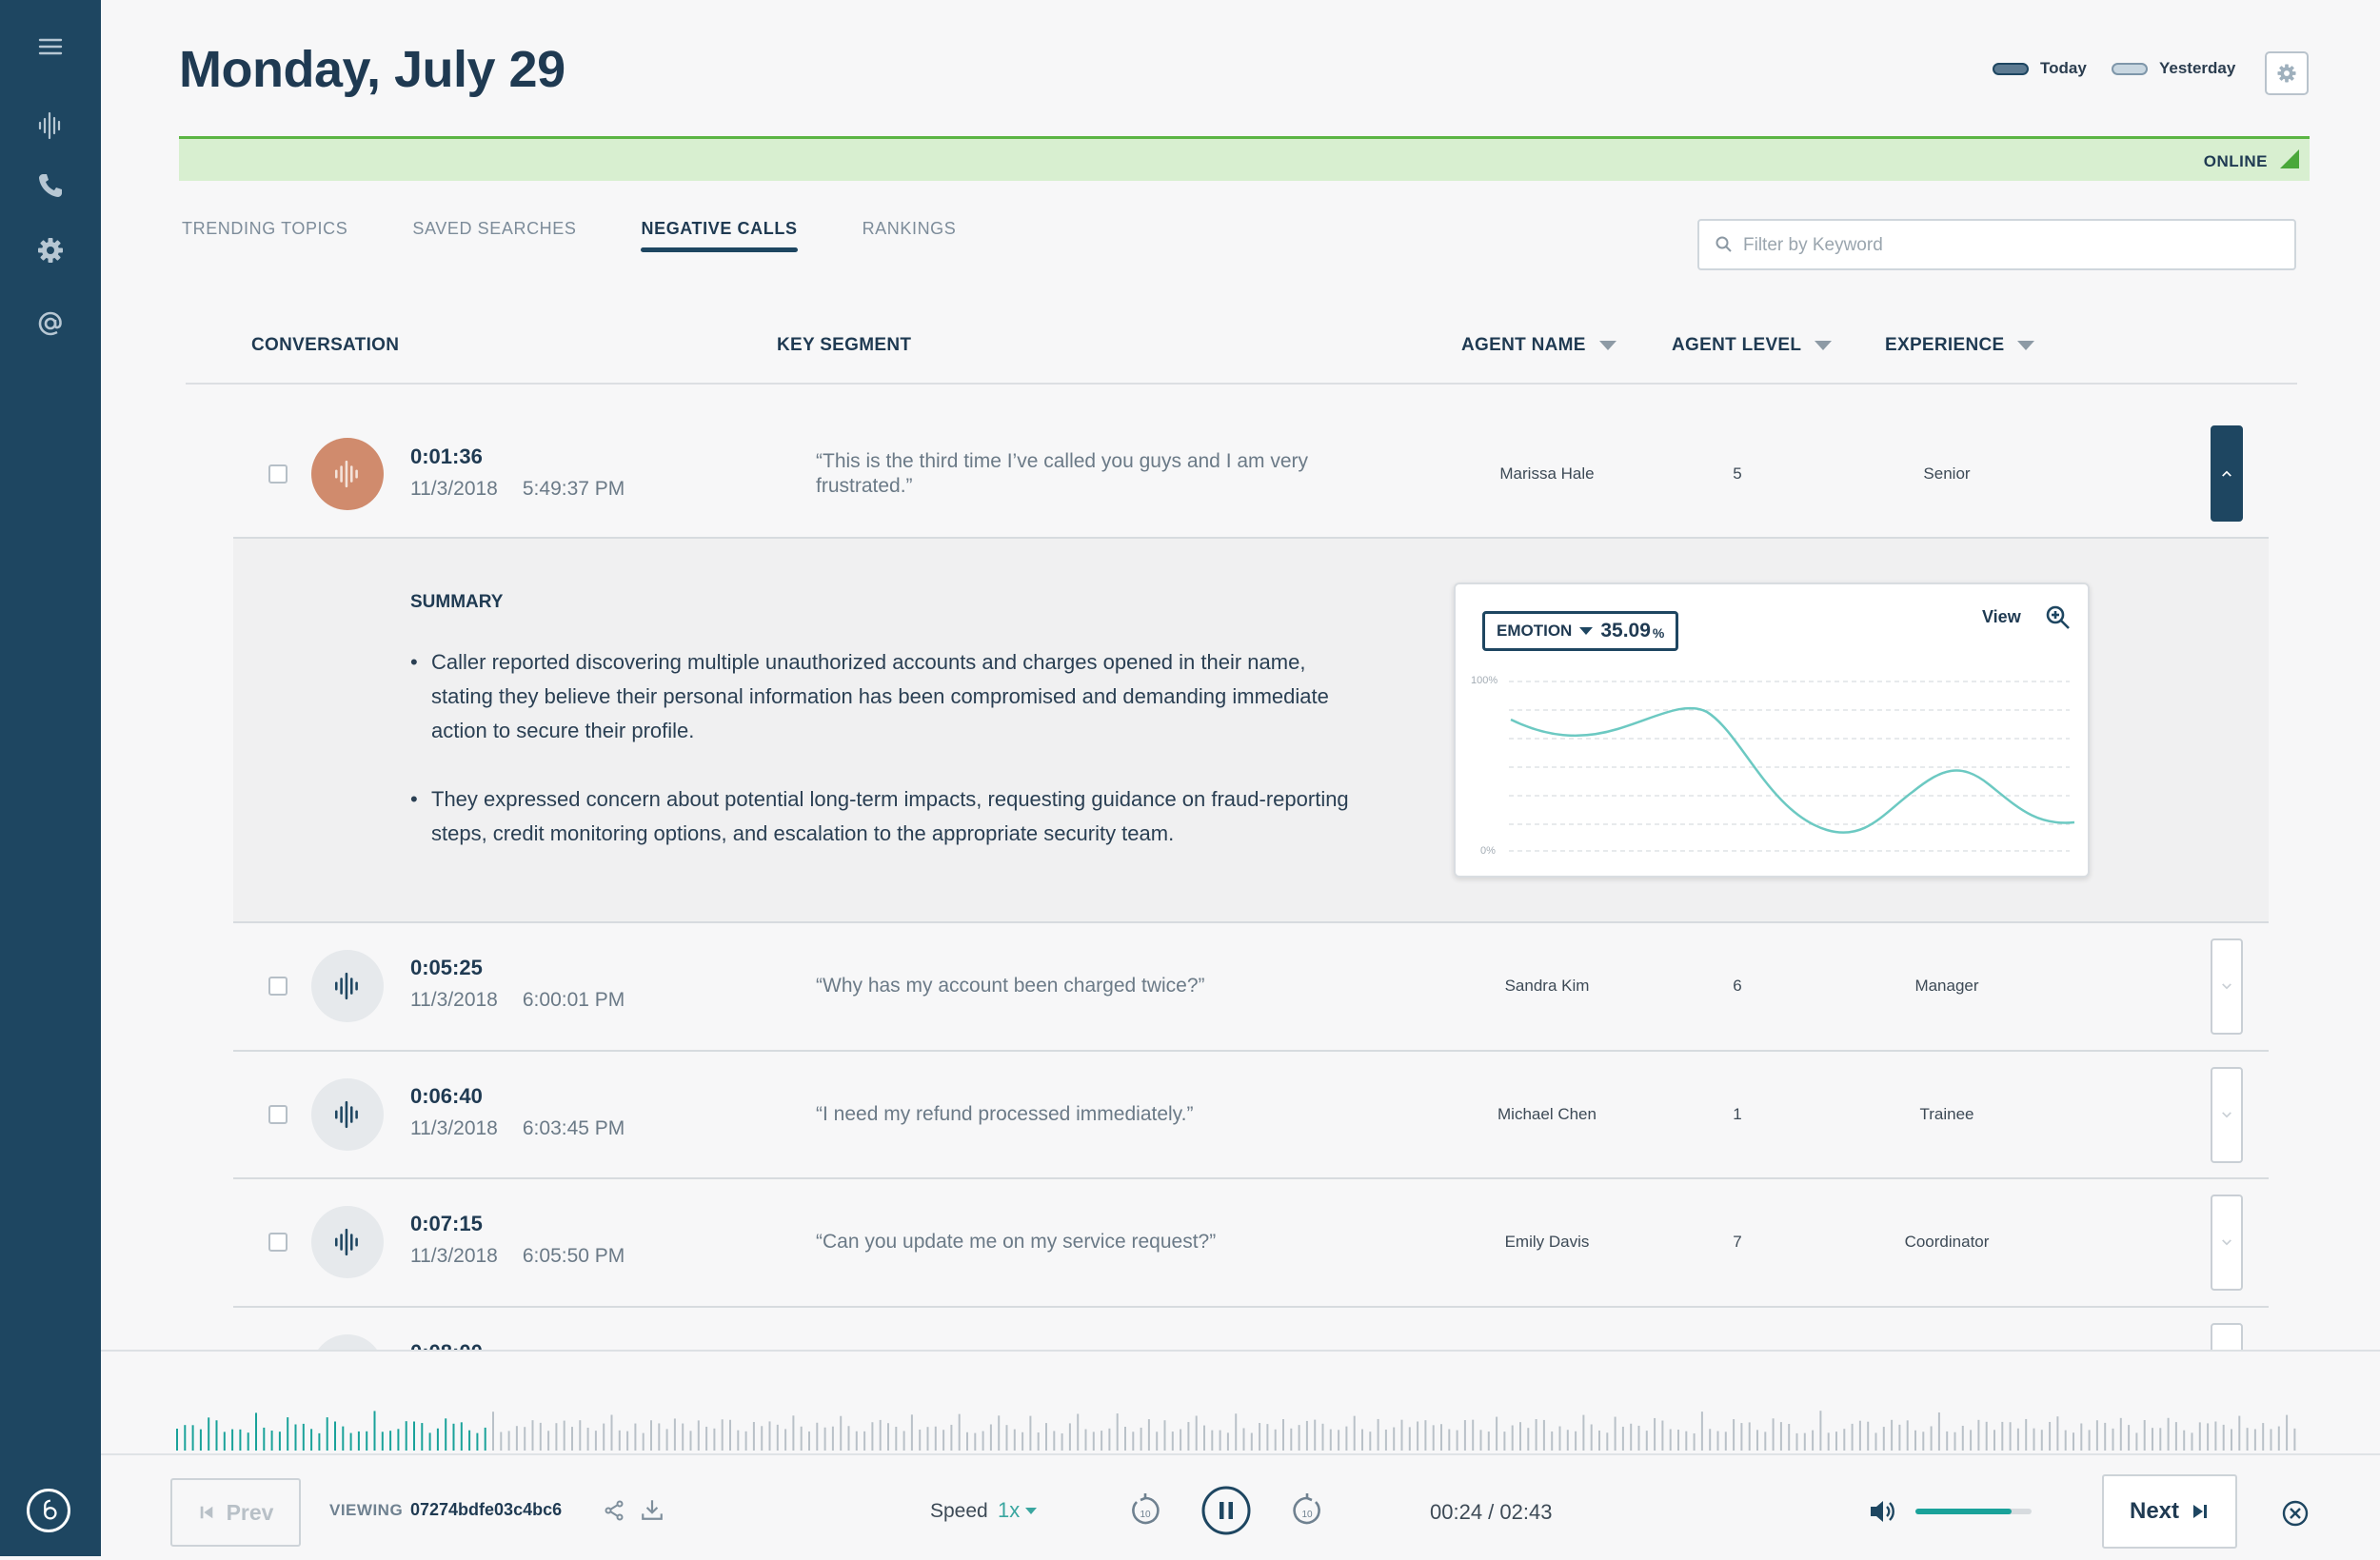 The image size is (2380, 1560). Describe the element at coordinates (446, 1096) in the screenshot. I see `call-duration: 0:06:40` at that location.